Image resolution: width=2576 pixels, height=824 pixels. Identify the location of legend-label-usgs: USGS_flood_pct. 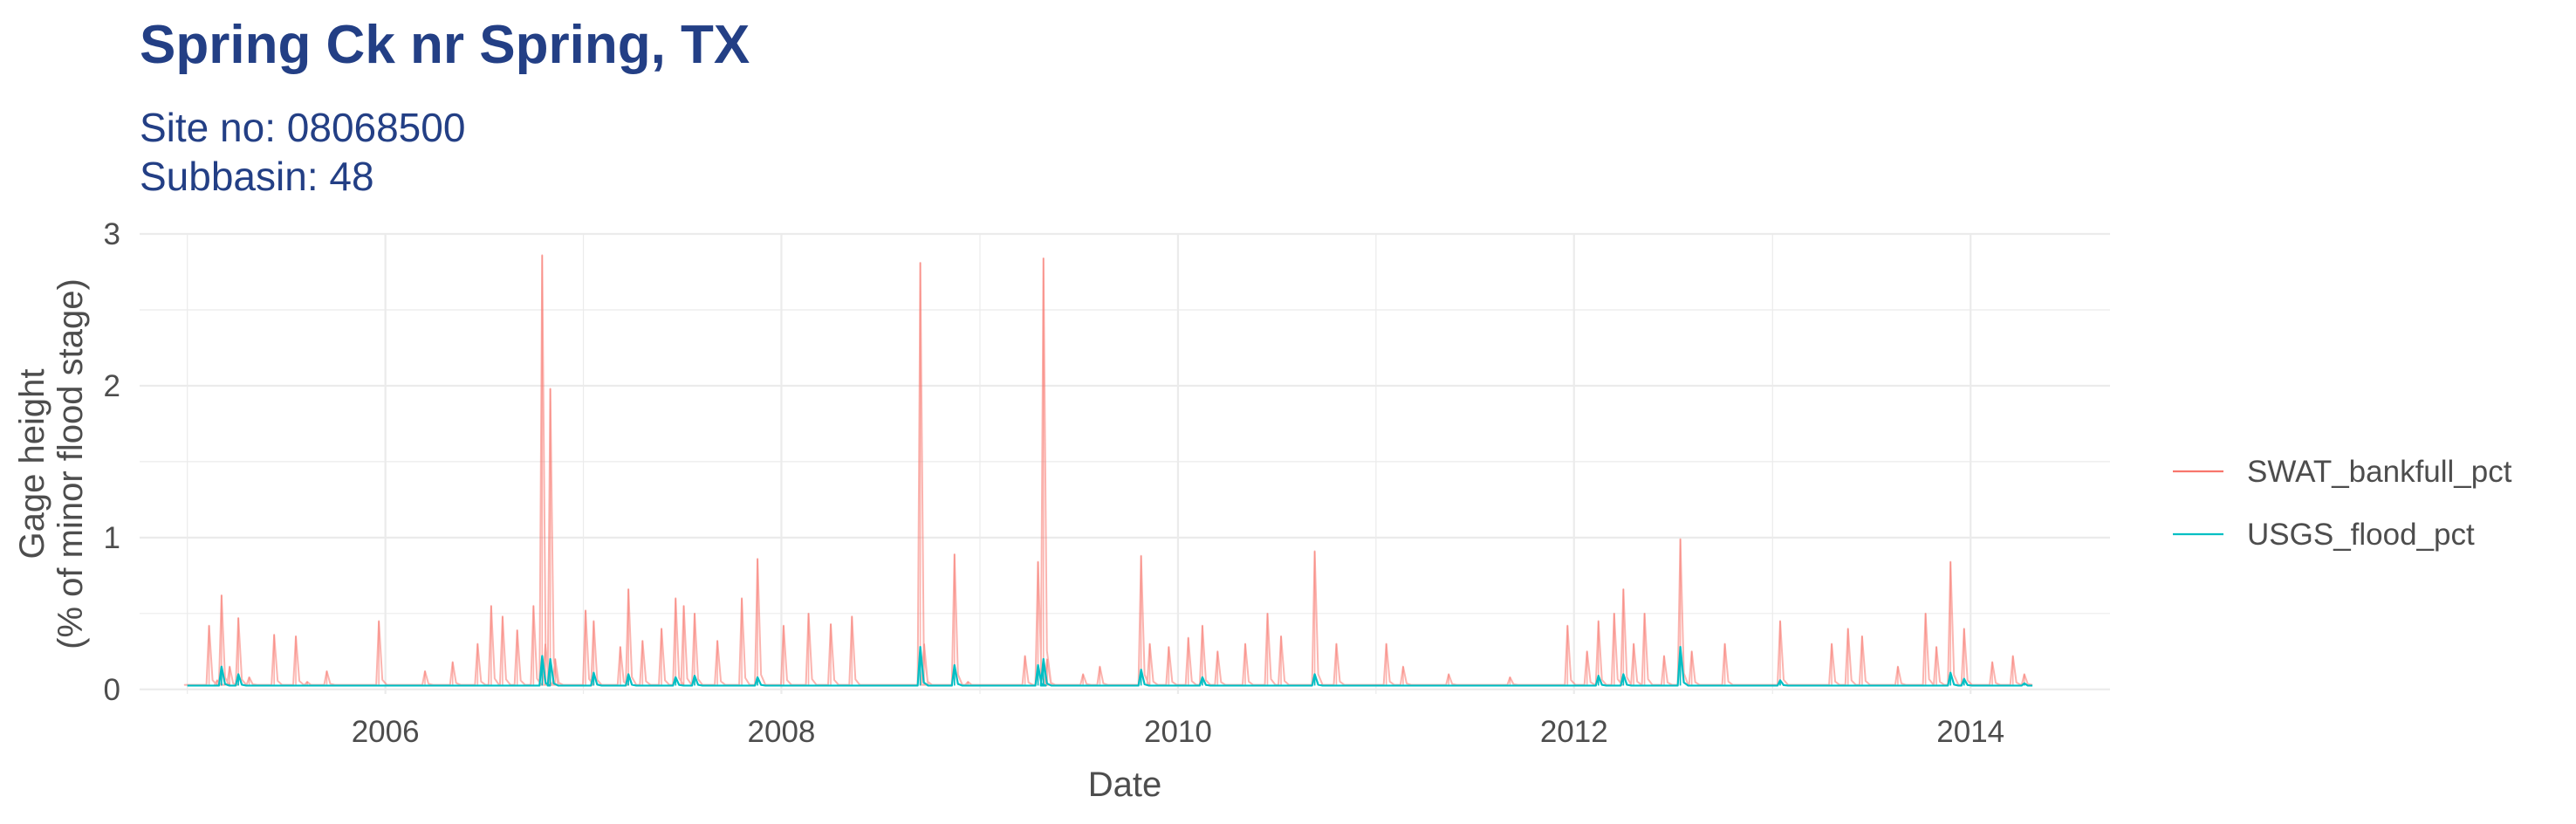
(2361, 535).